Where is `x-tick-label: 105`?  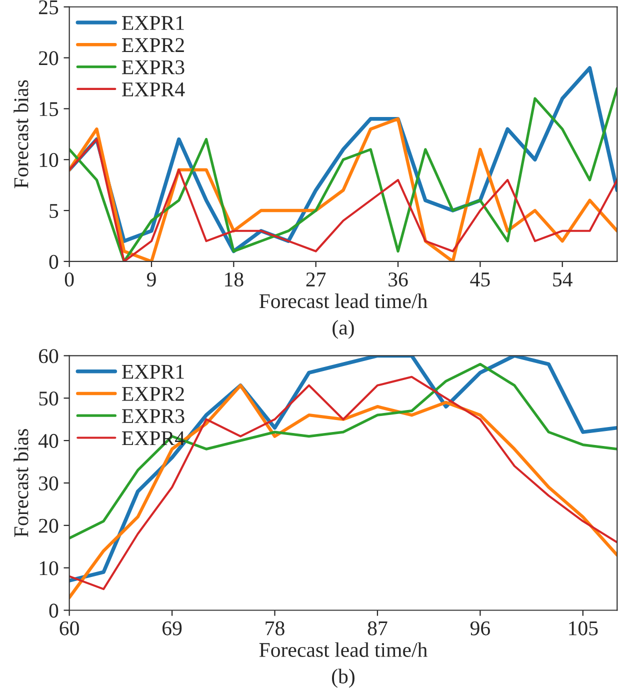 x-tick-label: 105 is located at coordinates (583, 628).